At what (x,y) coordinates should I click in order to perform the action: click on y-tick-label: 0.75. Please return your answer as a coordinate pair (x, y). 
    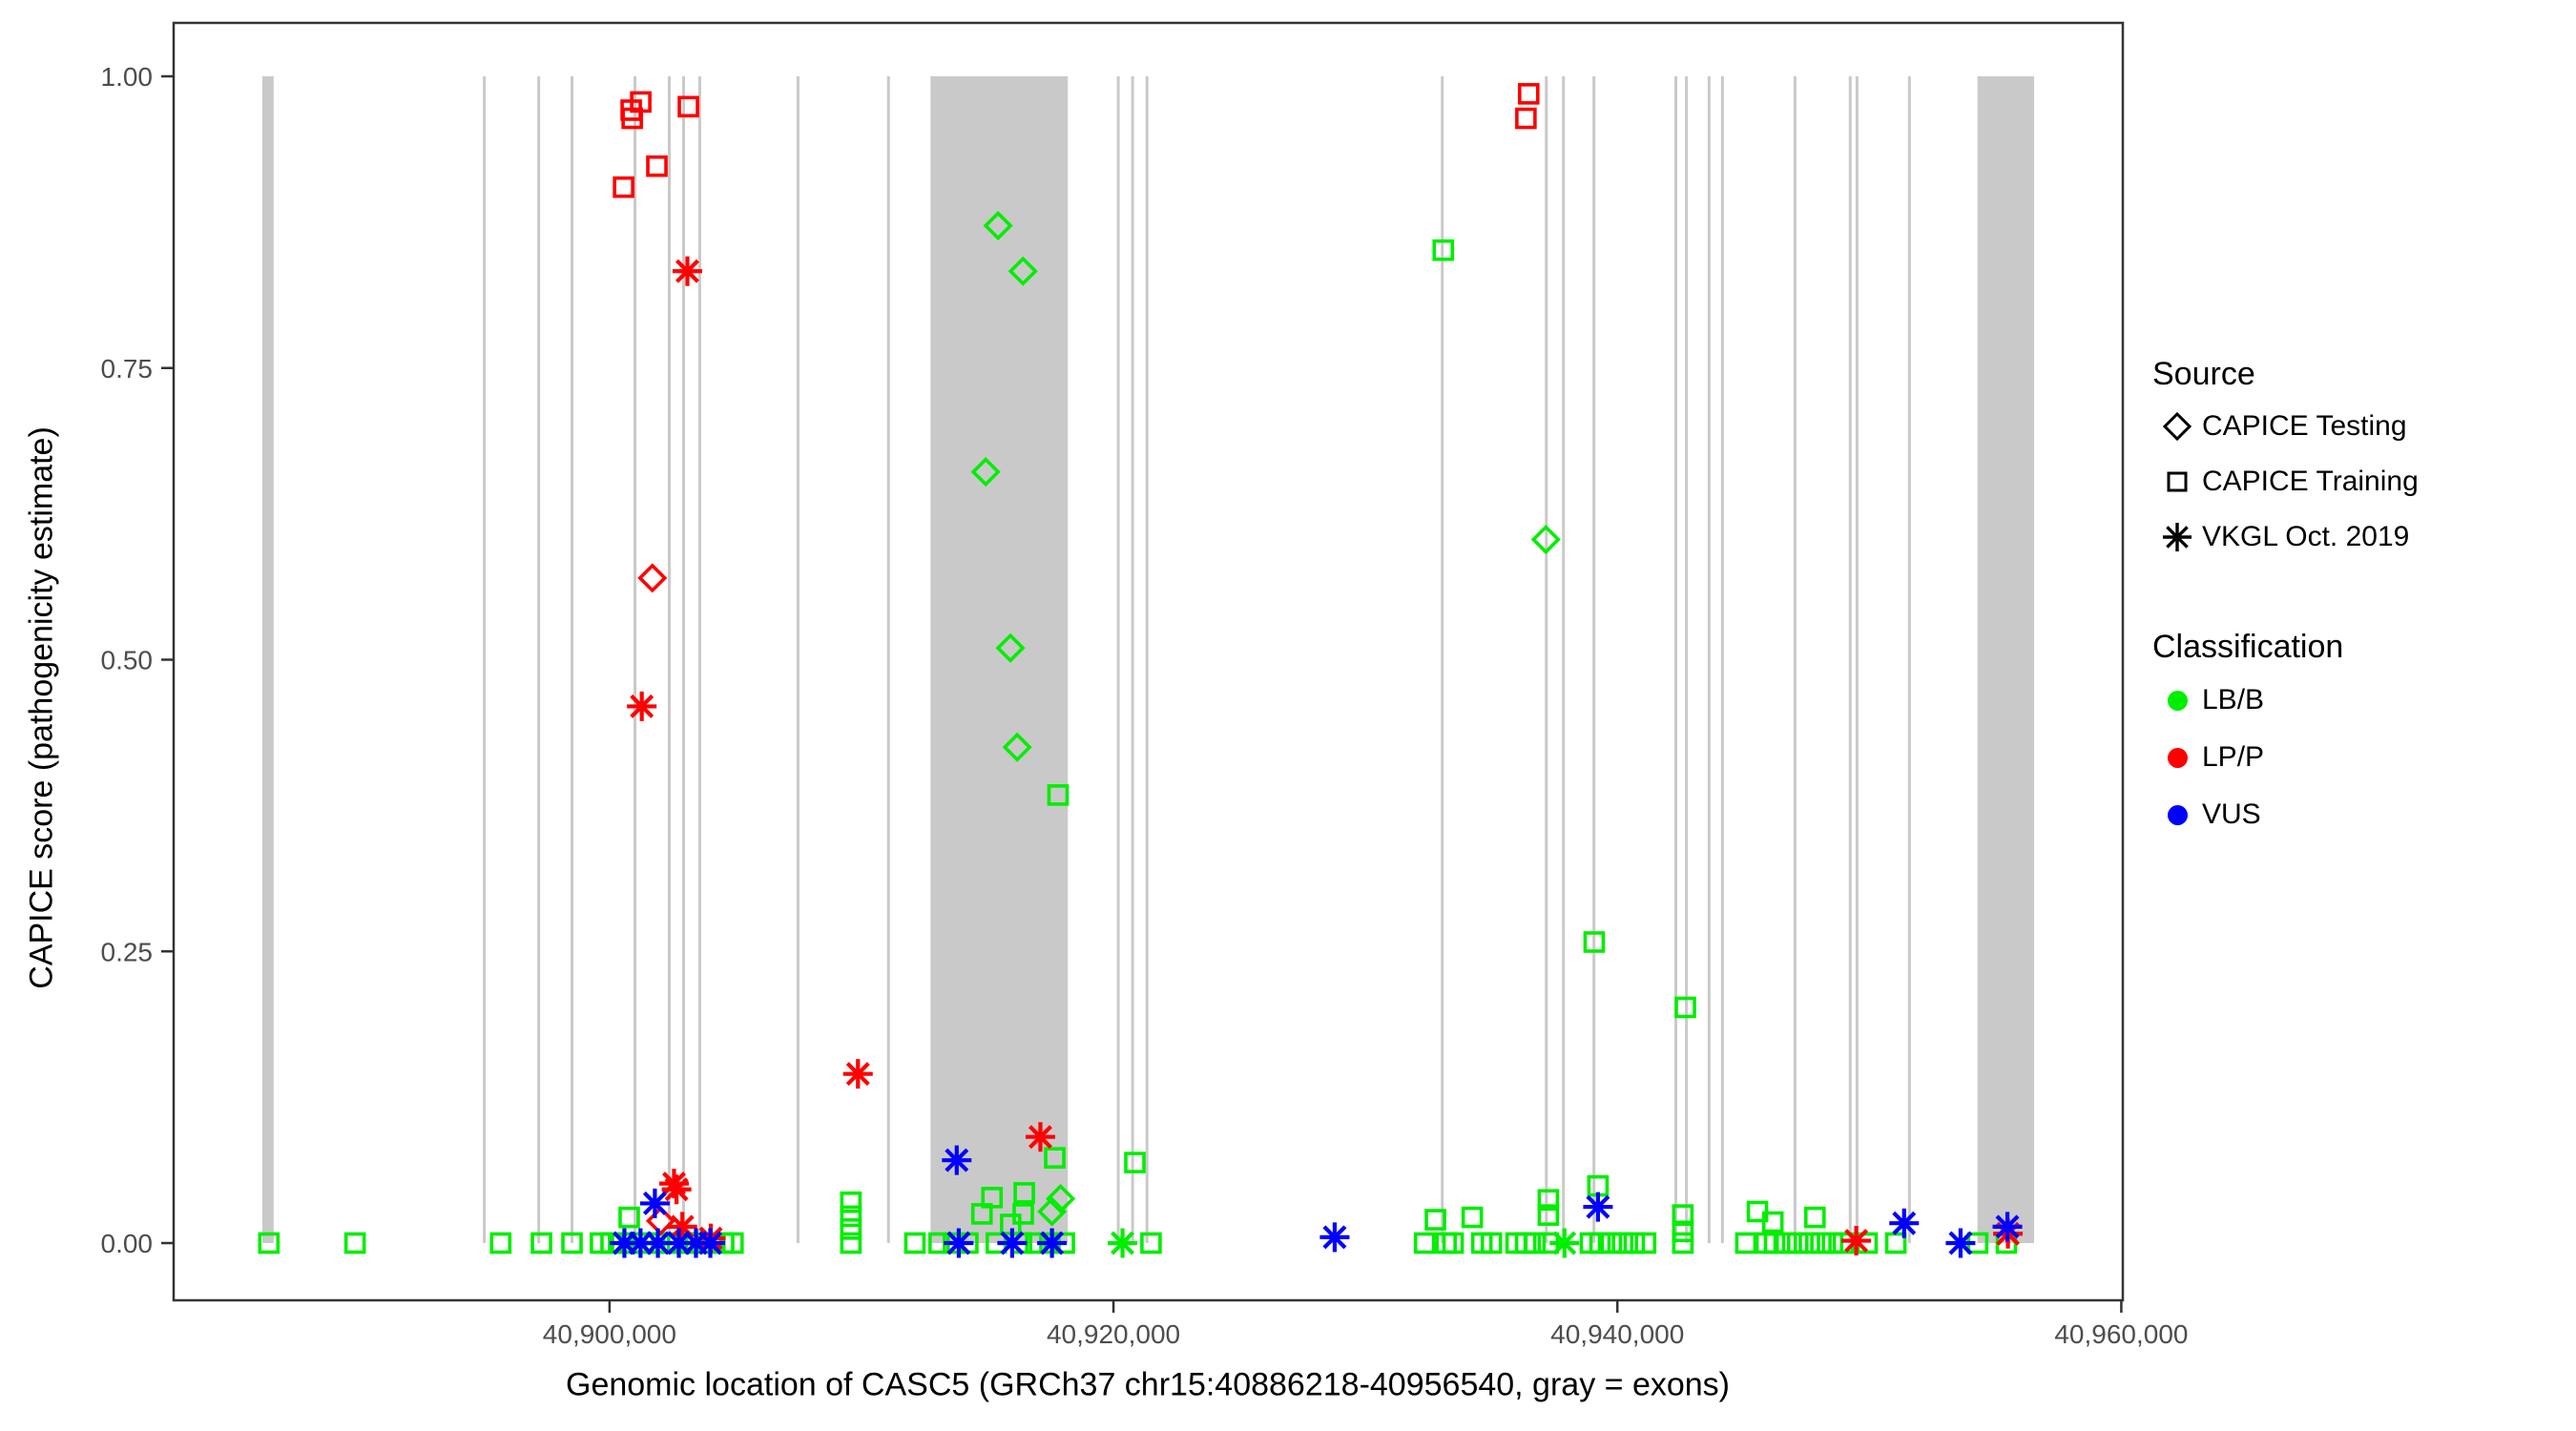
    Looking at the image, I should click on (127, 369).